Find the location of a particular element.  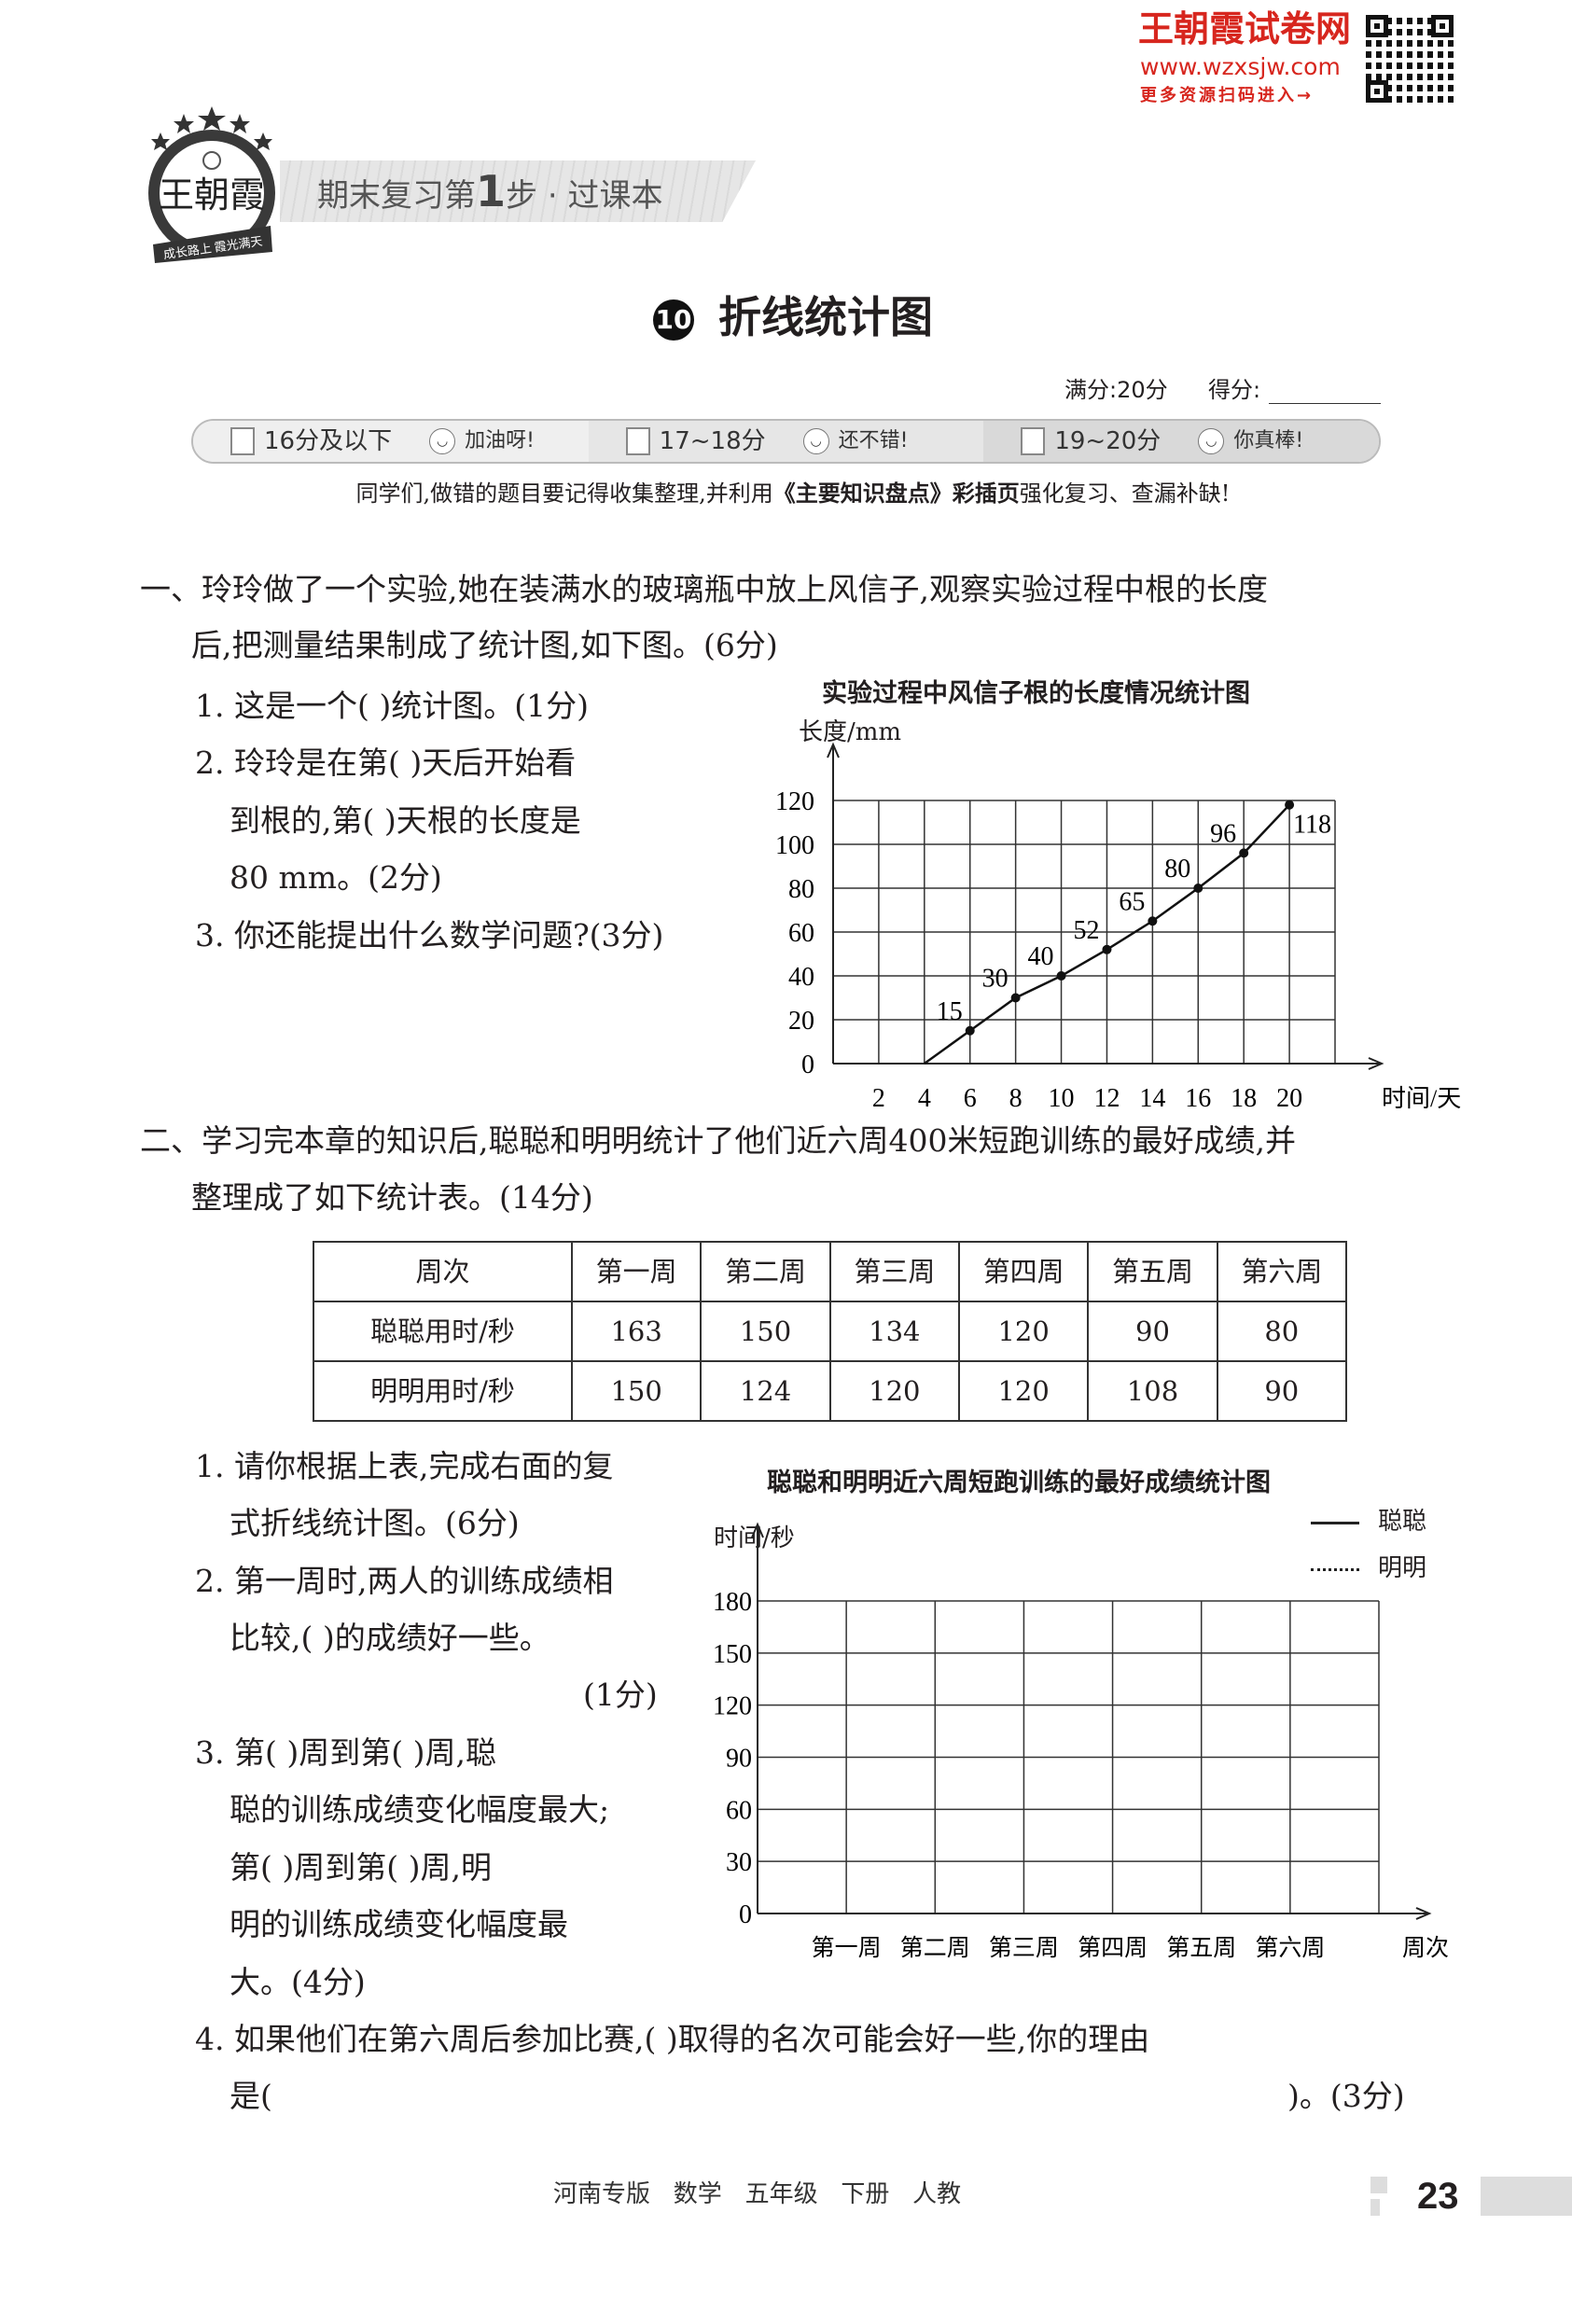

table-header: 第四周 is located at coordinates (1023, 1271).